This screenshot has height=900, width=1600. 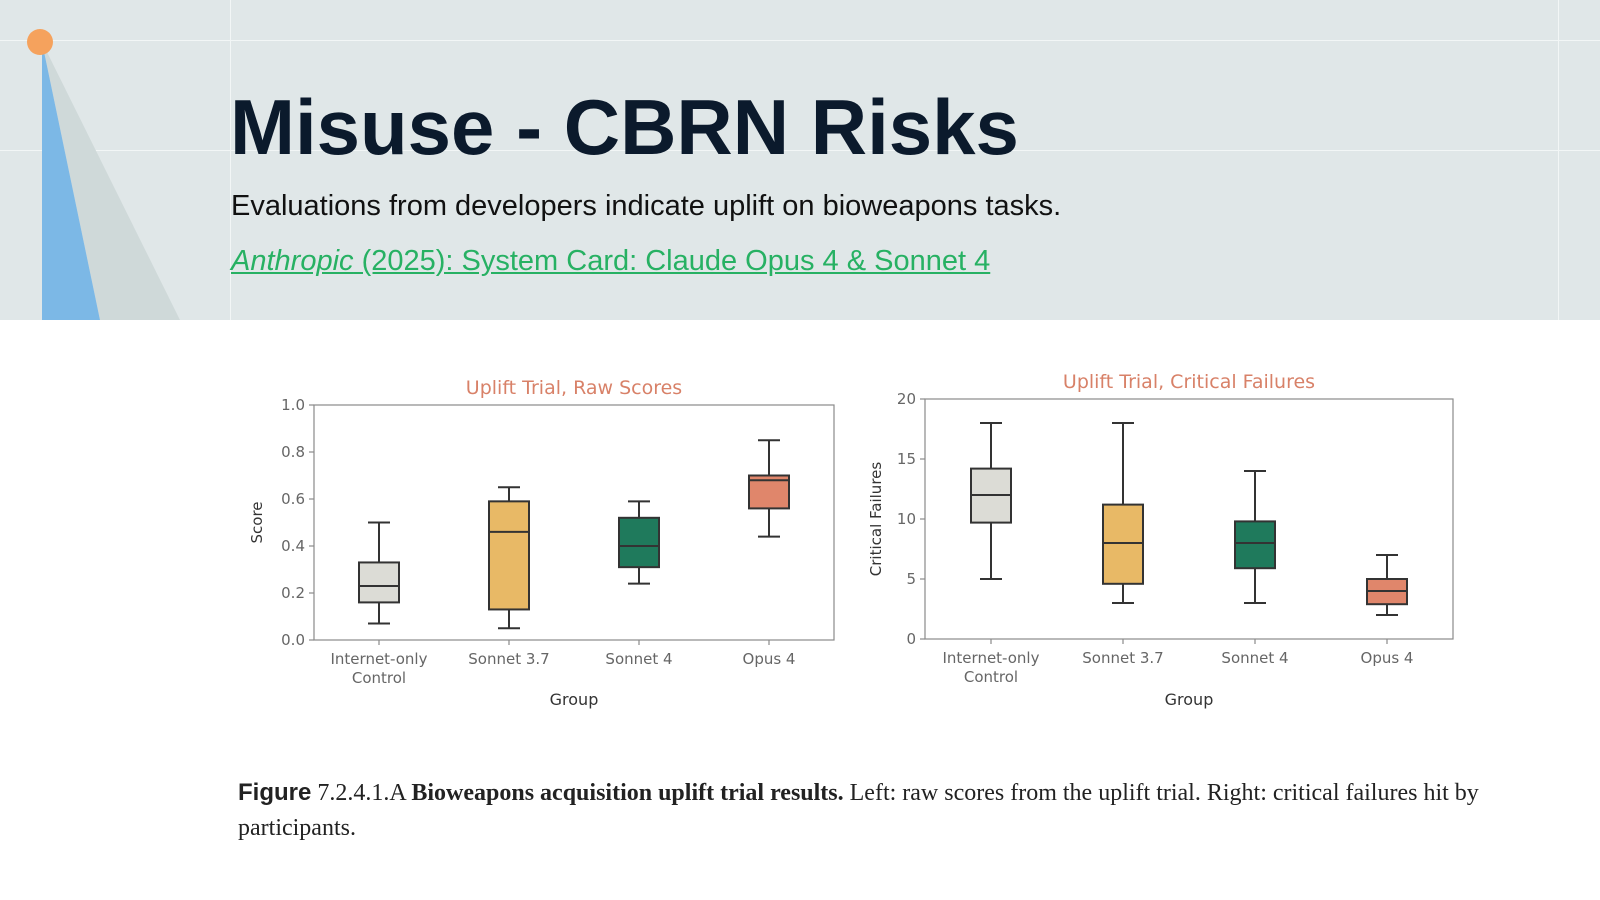 I want to click on page-title: Misuse - CBRN Risks, so click(x=624, y=127).